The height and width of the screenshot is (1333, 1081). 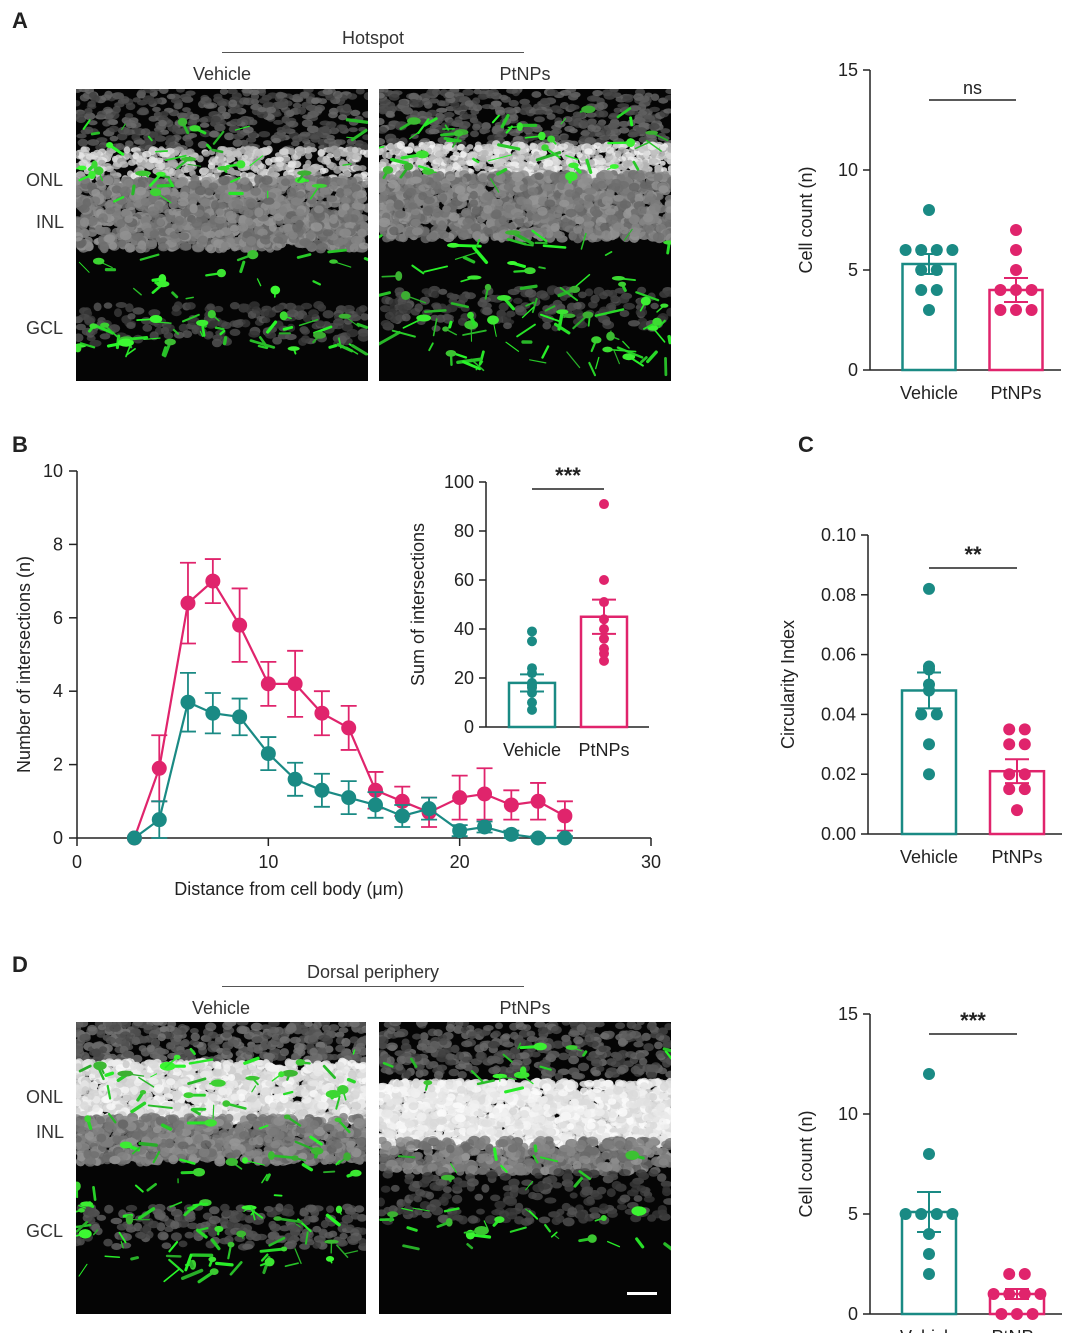 I want to click on y-tick-label: 20, so click(x=464, y=678).